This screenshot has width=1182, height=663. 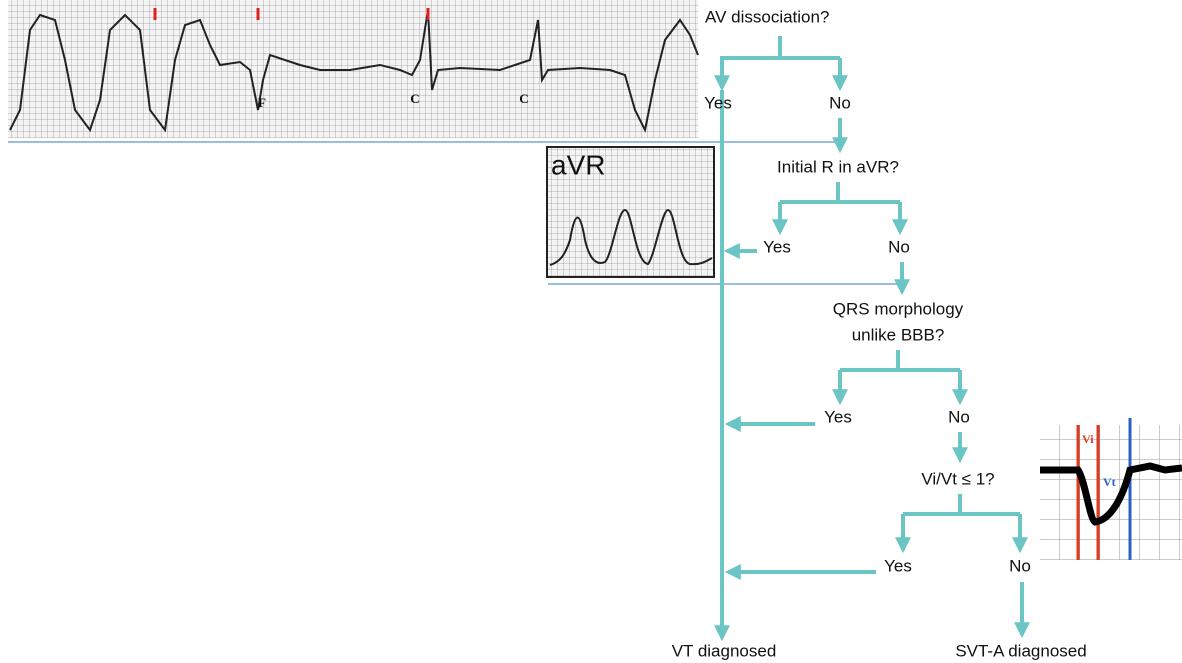 What do you see at coordinates (898, 334) in the screenshot?
I see `question: unlike BBB?` at bounding box center [898, 334].